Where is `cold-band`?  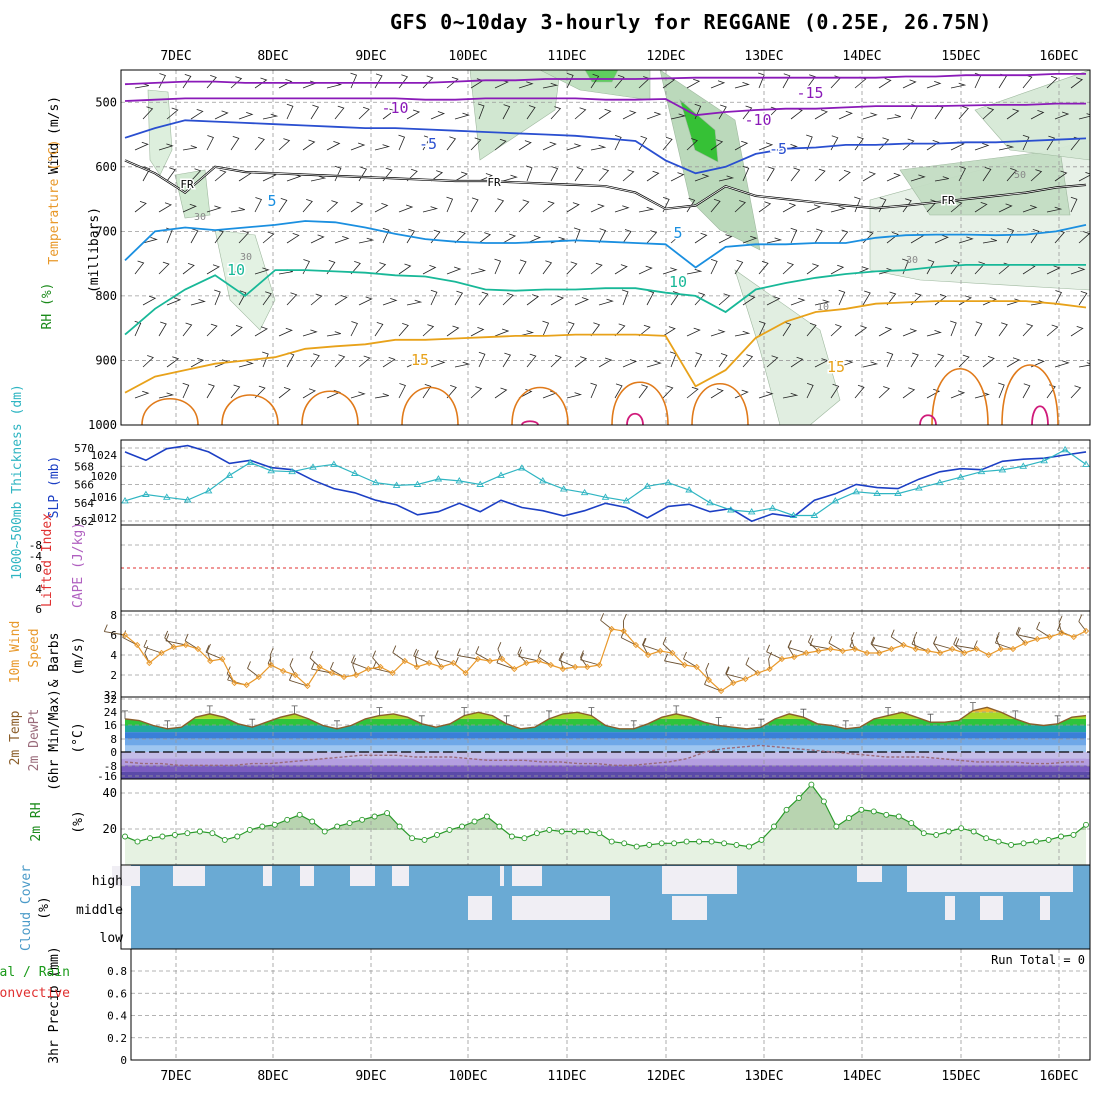 cold-band is located at coordinates (605, 768).